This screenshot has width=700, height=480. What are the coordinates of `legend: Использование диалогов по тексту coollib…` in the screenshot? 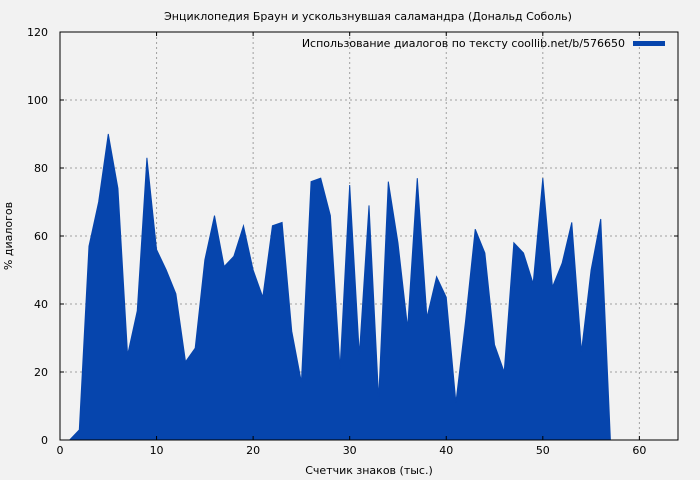 It's located at (483, 43).